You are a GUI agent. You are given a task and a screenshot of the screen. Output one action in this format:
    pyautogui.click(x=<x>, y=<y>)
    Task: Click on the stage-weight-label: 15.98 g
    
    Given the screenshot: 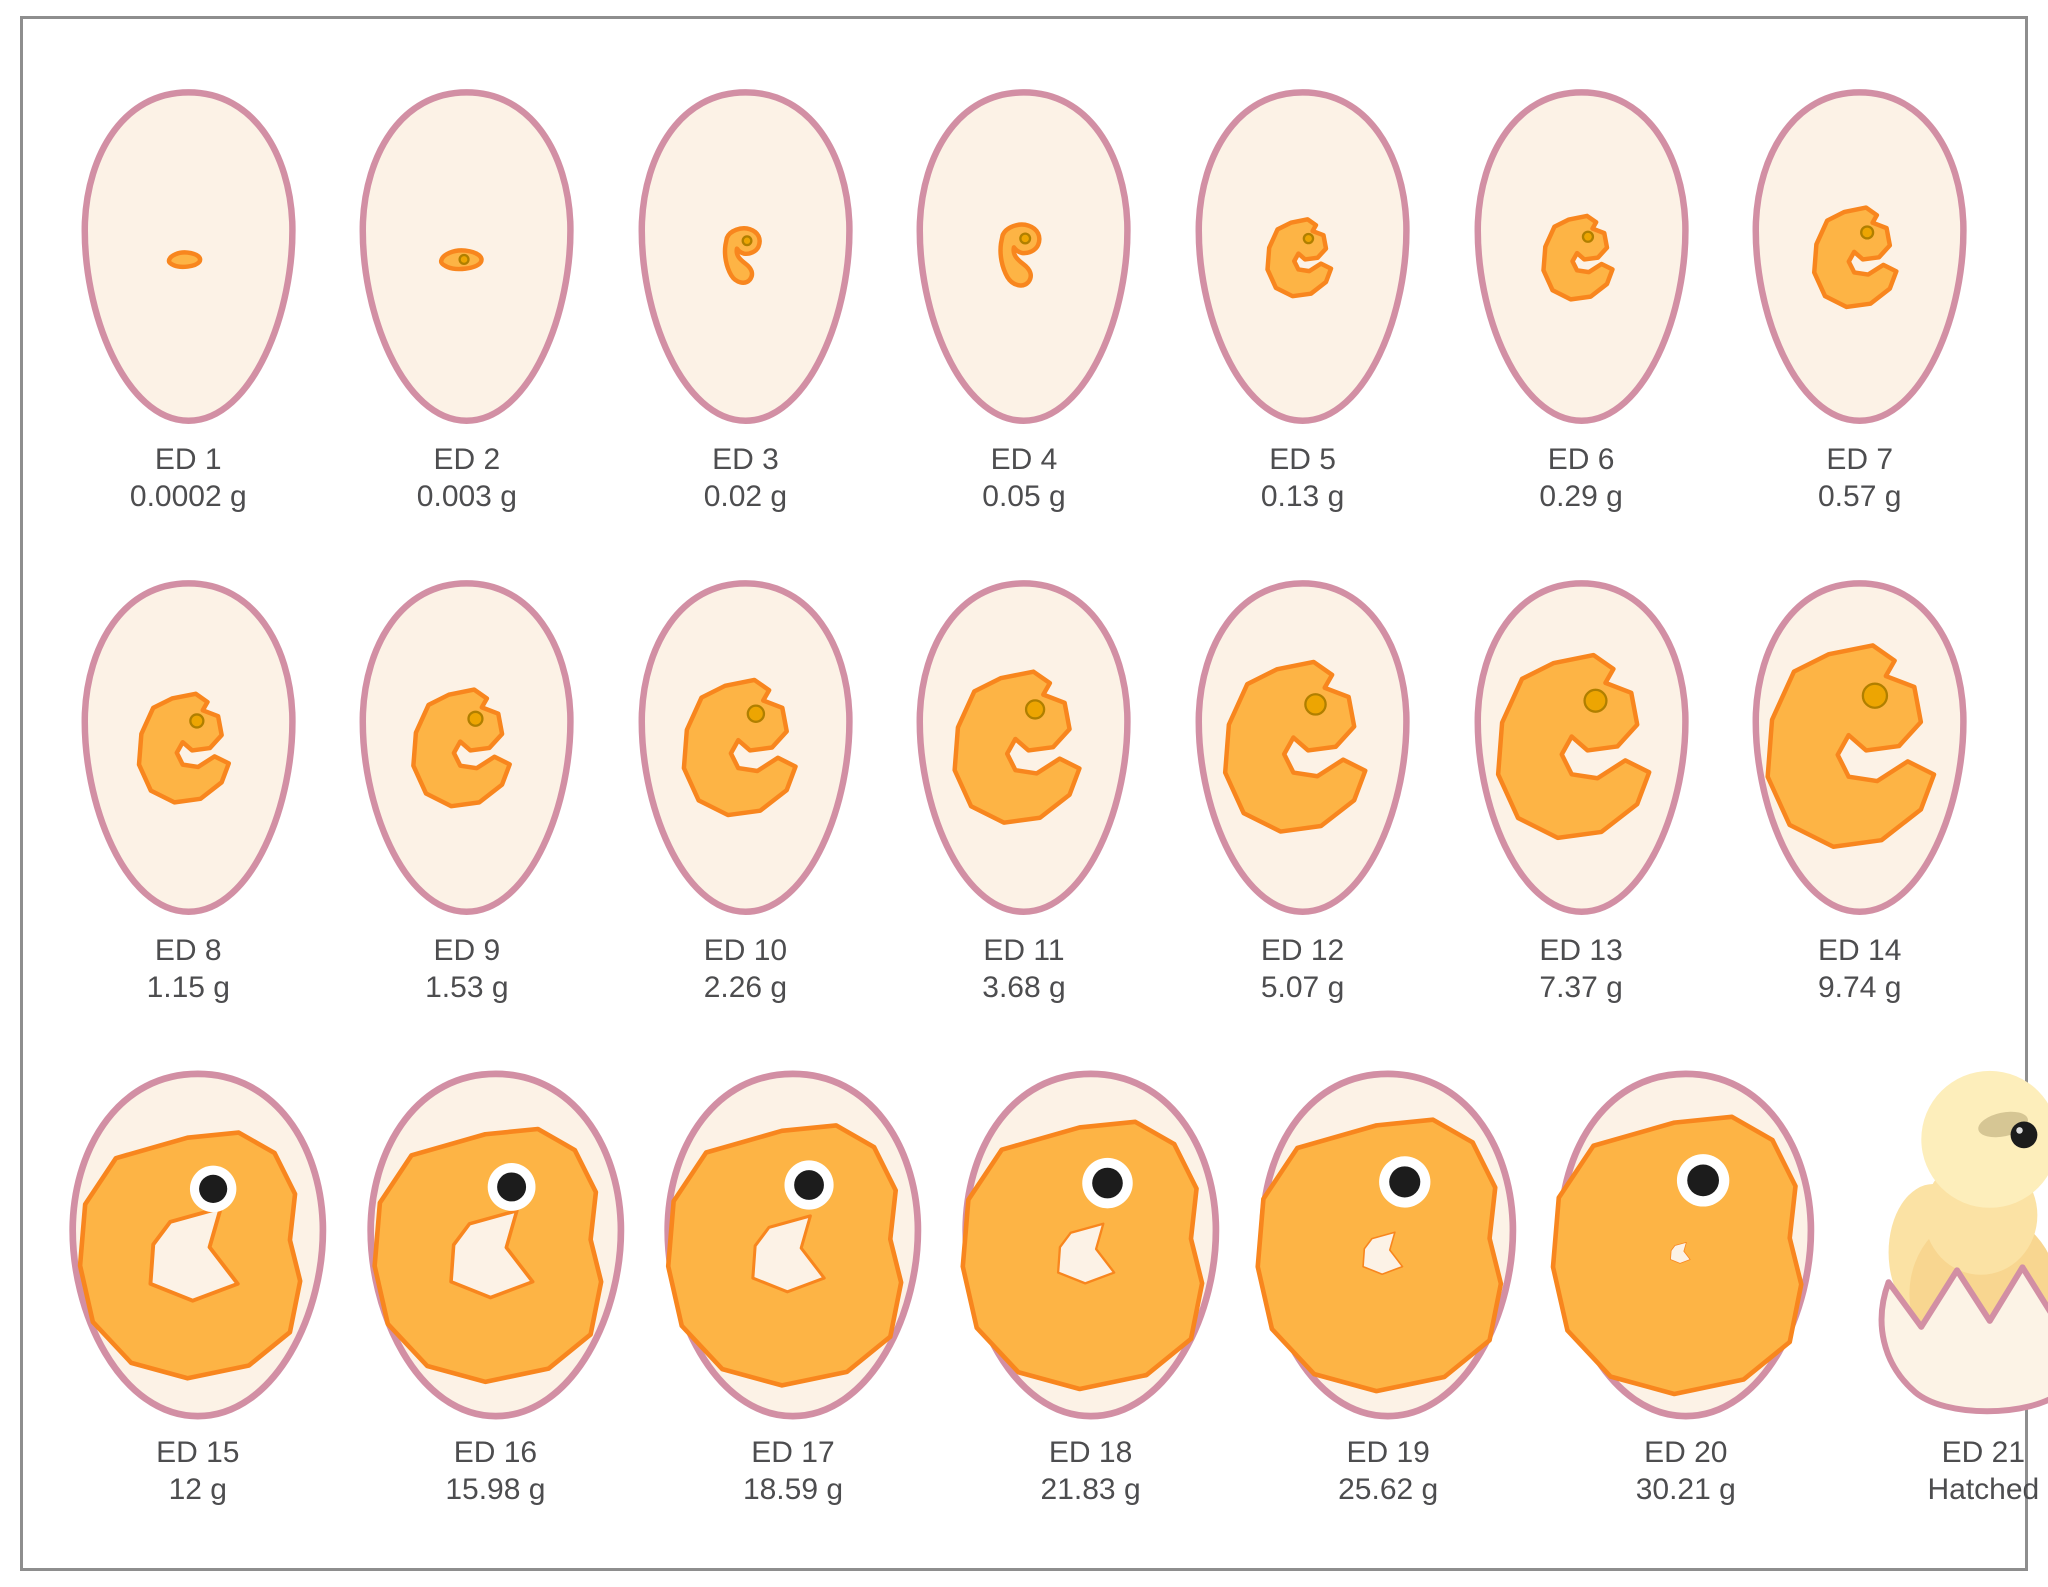 What is the action you would take?
    pyautogui.click(x=495, y=1490)
    